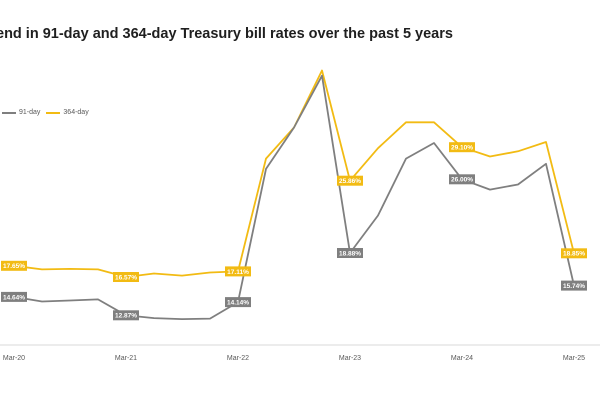 This screenshot has width=600, height=400. I want to click on data-label-text: 17.11%, so click(238, 272).